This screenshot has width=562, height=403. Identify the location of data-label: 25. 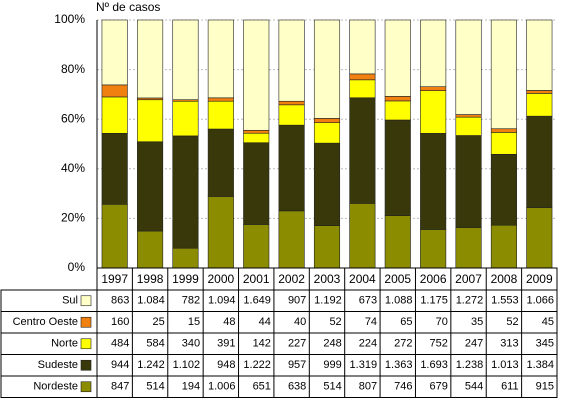
(159, 322).